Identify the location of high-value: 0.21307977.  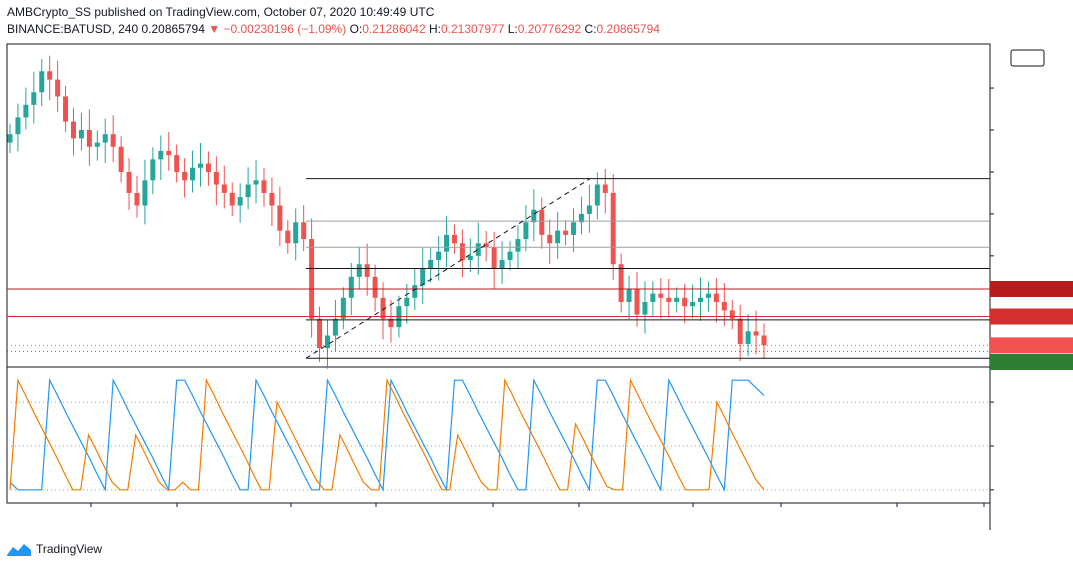
(473, 29).